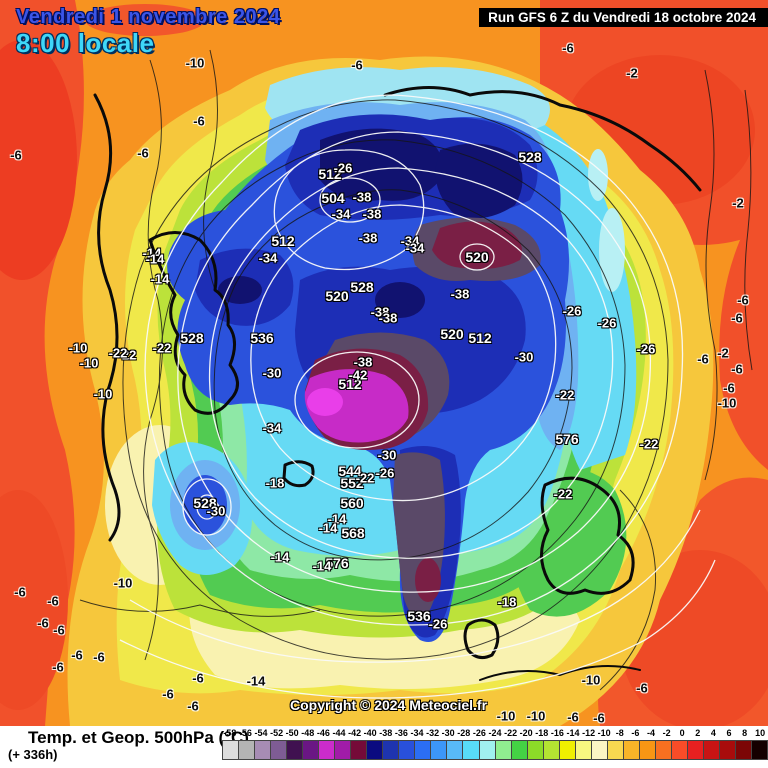 This screenshot has width=768, height=768. I want to click on scale-tick-label: -40, so click(370, 733).